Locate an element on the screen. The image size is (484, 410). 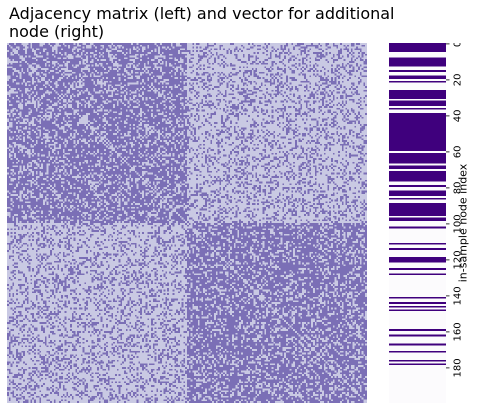
y-tick-label: 20 is located at coordinates (458, 80).